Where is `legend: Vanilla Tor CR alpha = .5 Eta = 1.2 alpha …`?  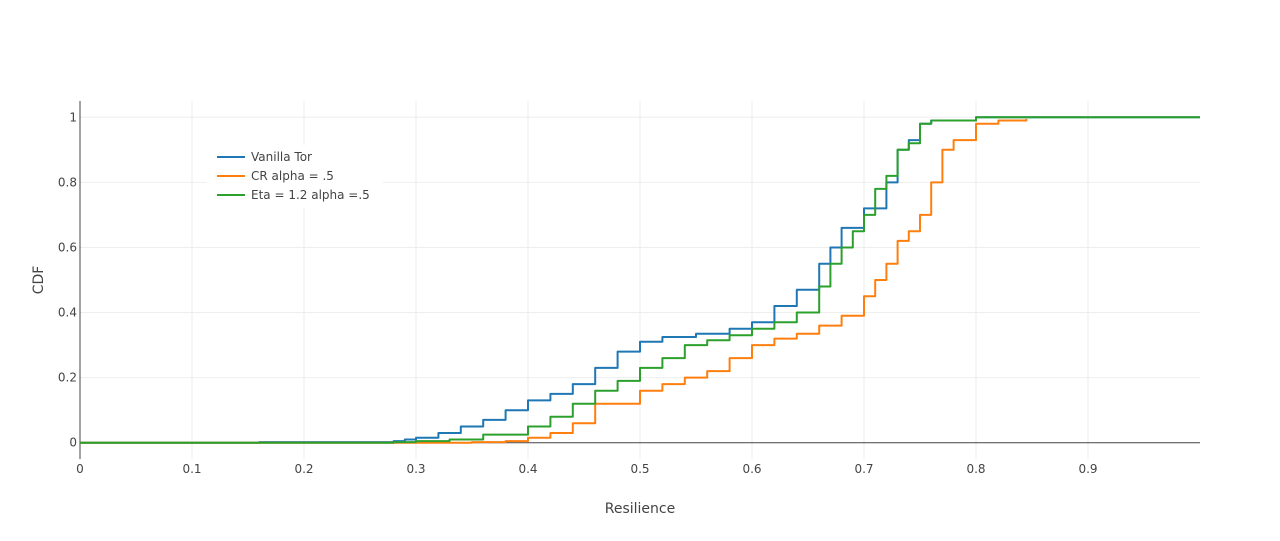 legend: Vanilla Tor CR alpha = .5 Eta = 1.2 alpha … is located at coordinates (295, 176).